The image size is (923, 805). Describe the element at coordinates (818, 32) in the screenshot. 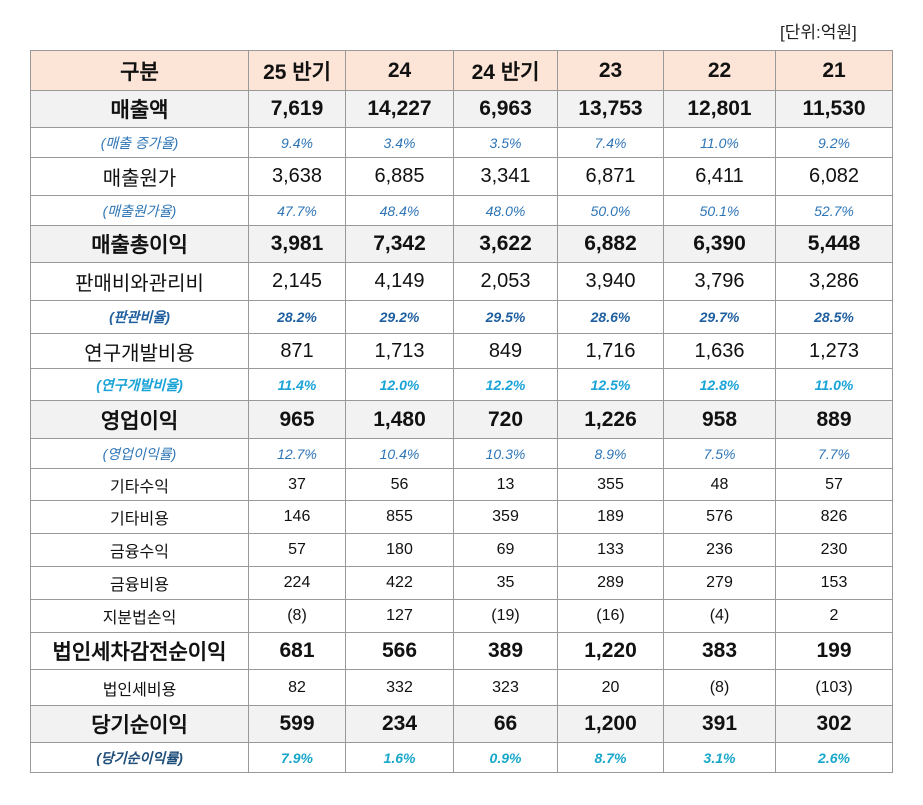

I see `unit-label: [단위:억원]` at that location.